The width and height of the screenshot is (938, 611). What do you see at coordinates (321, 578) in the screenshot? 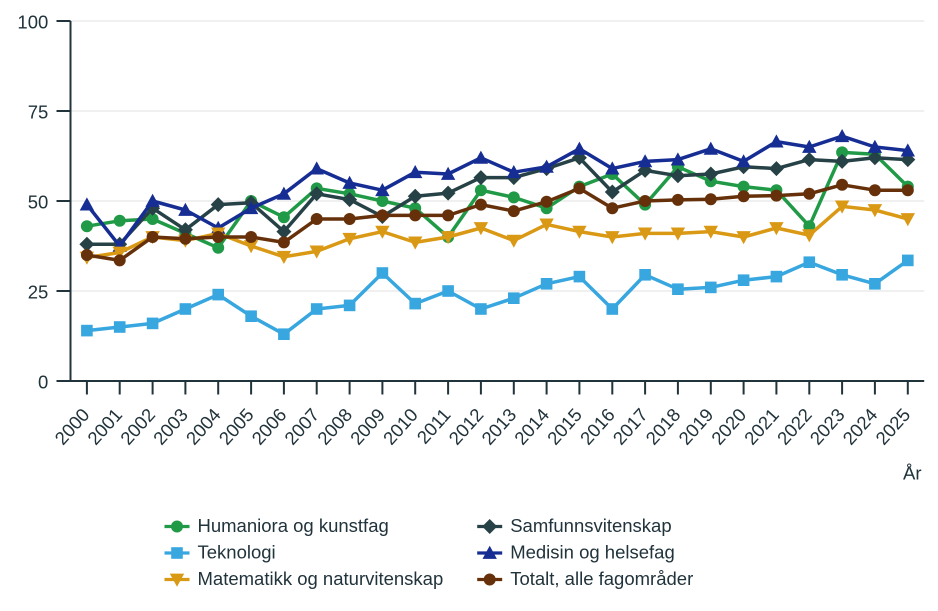
I see `svg-text: Matematikk og naturvitenskap` at bounding box center [321, 578].